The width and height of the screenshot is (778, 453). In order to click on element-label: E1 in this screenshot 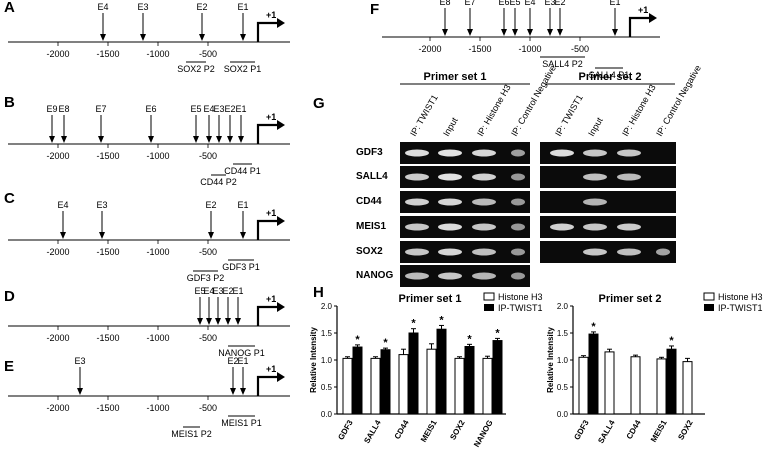, I will do `click(242, 7)`.